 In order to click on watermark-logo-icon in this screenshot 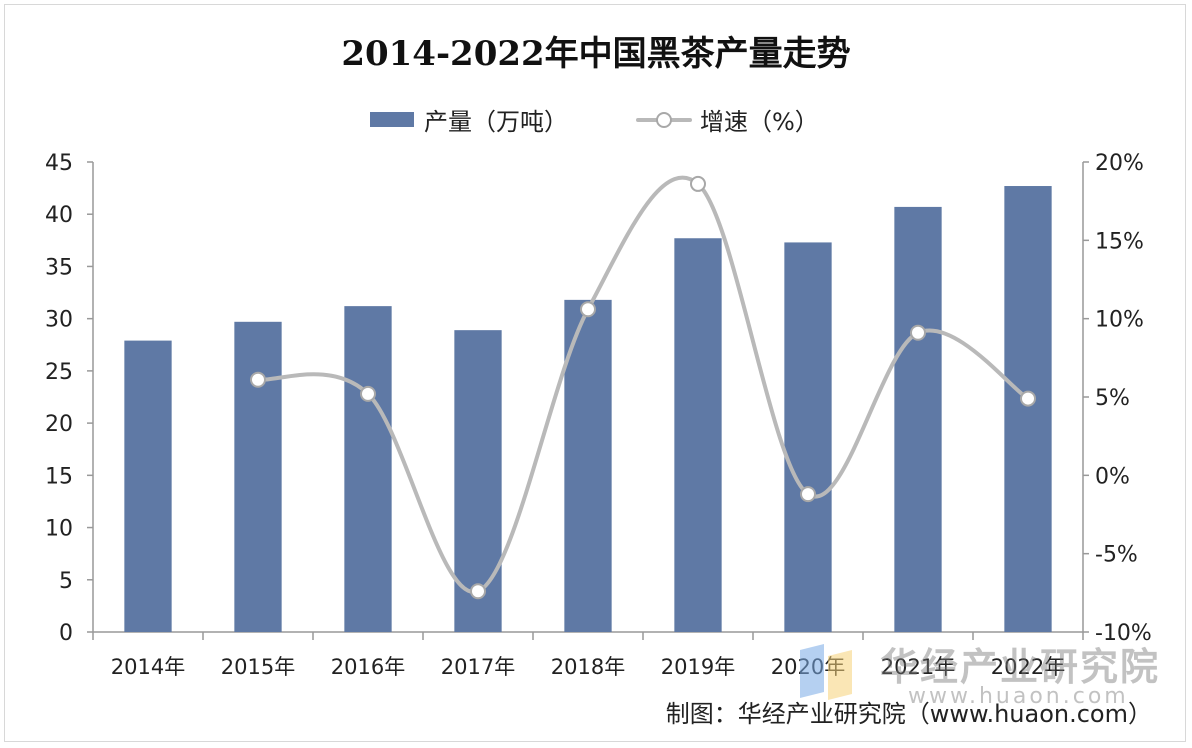, I will do `click(826, 672)`.